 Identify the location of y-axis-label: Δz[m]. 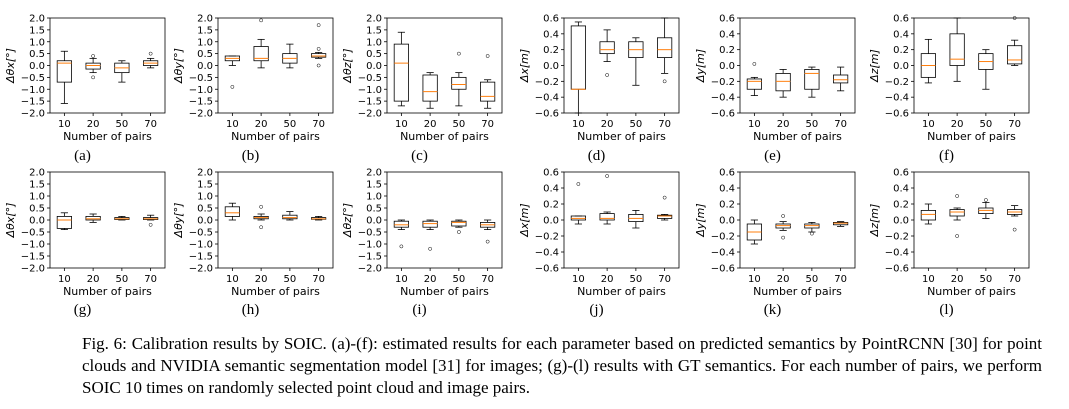
(874, 221).